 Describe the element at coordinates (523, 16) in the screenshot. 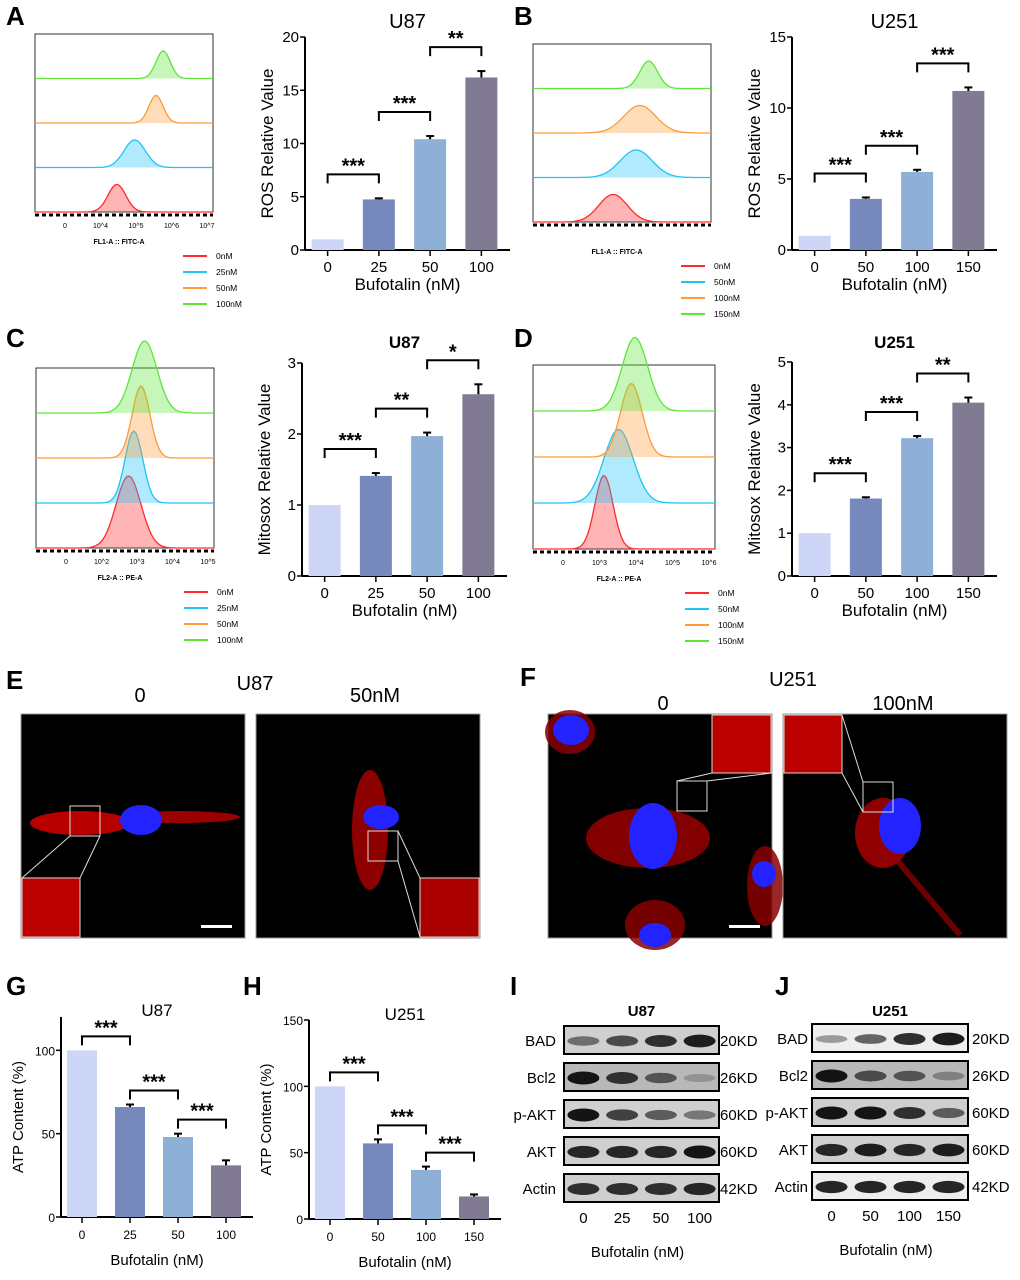

I see `panel-label-b: B` at that location.